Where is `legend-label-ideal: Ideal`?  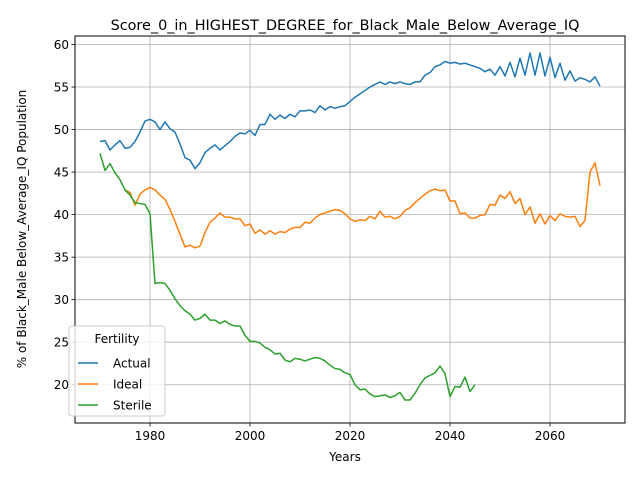 legend-label-ideal: Ideal is located at coordinates (127, 384).